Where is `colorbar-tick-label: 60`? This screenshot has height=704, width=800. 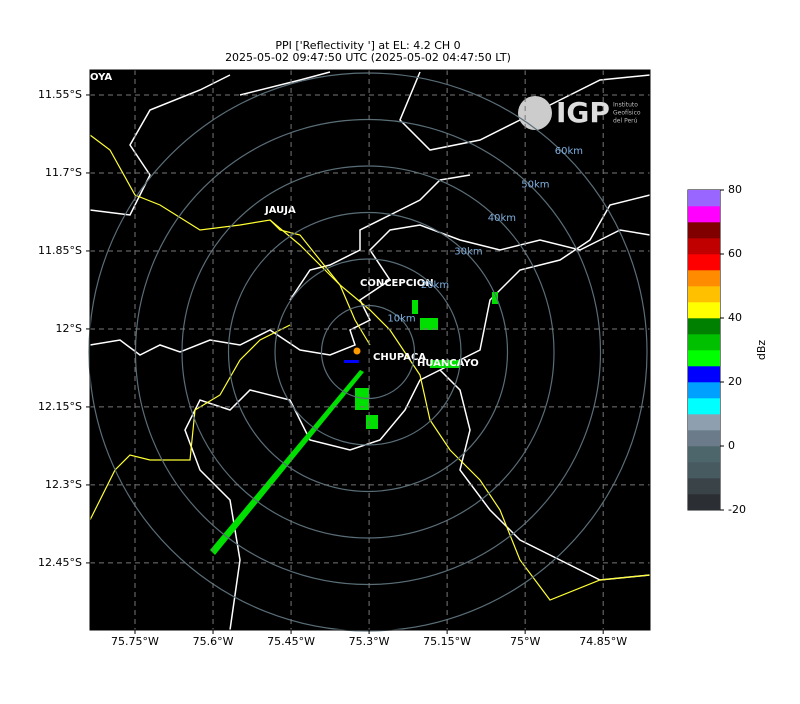
colorbar-tick-label: 60 is located at coordinates (735, 253).